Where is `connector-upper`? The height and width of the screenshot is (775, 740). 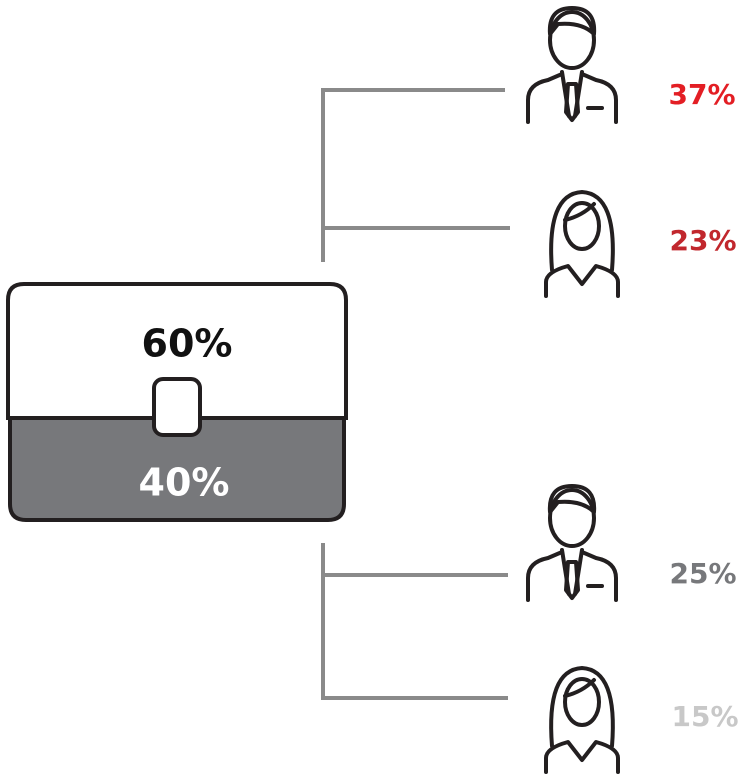 connector-upper is located at coordinates (415, 175).